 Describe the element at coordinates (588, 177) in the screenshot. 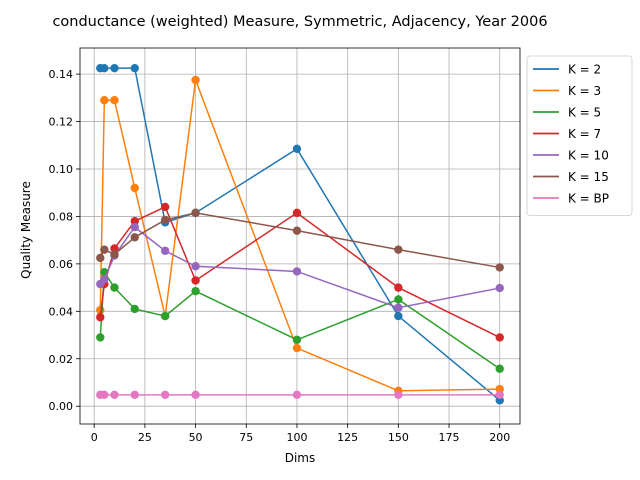

I see `legend-label: K = 15` at that location.